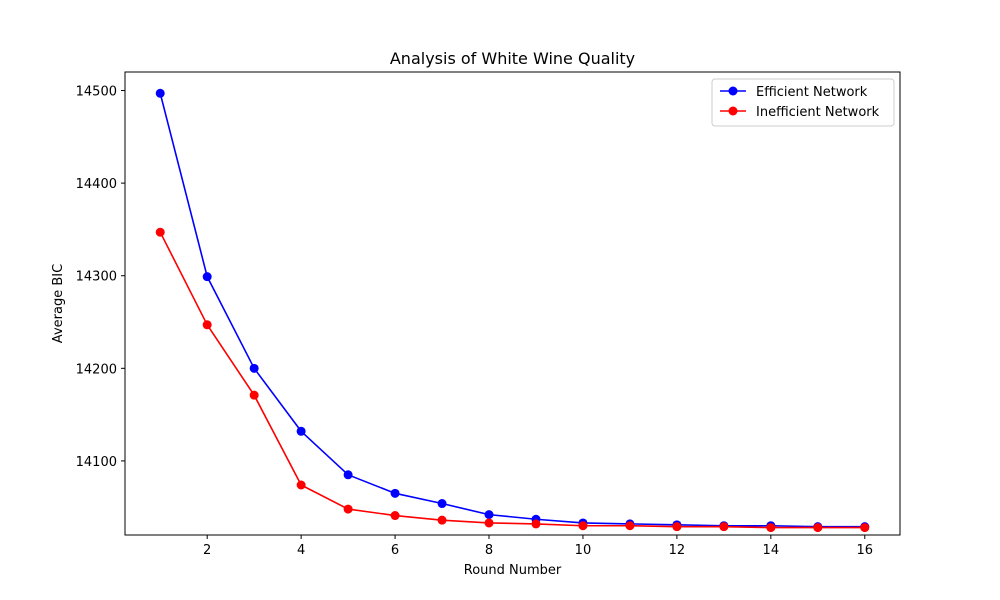 The width and height of the screenshot is (1000, 600). I want to click on x-tick-label: 6, so click(395, 550).